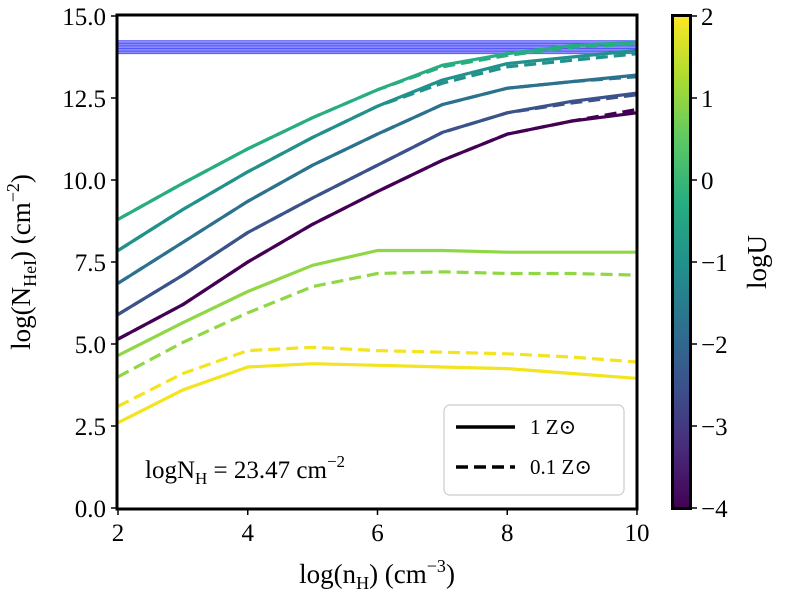 This screenshot has width=793, height=600. Describe the element at coordinates (377, 533) in the screenshot. I see `x-tick-label: 6` at that location.